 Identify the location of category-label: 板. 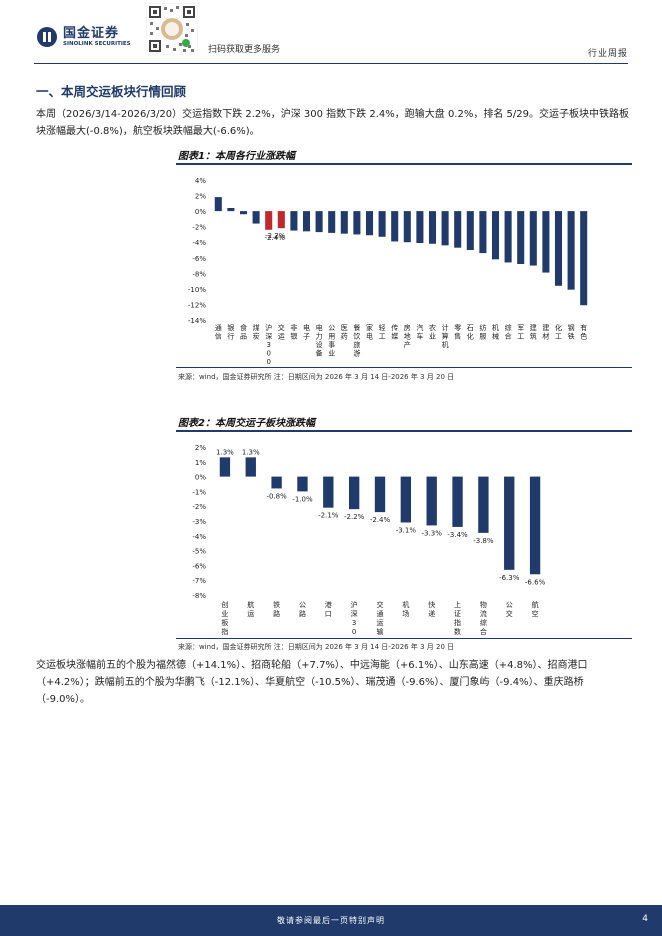
(224, 622).